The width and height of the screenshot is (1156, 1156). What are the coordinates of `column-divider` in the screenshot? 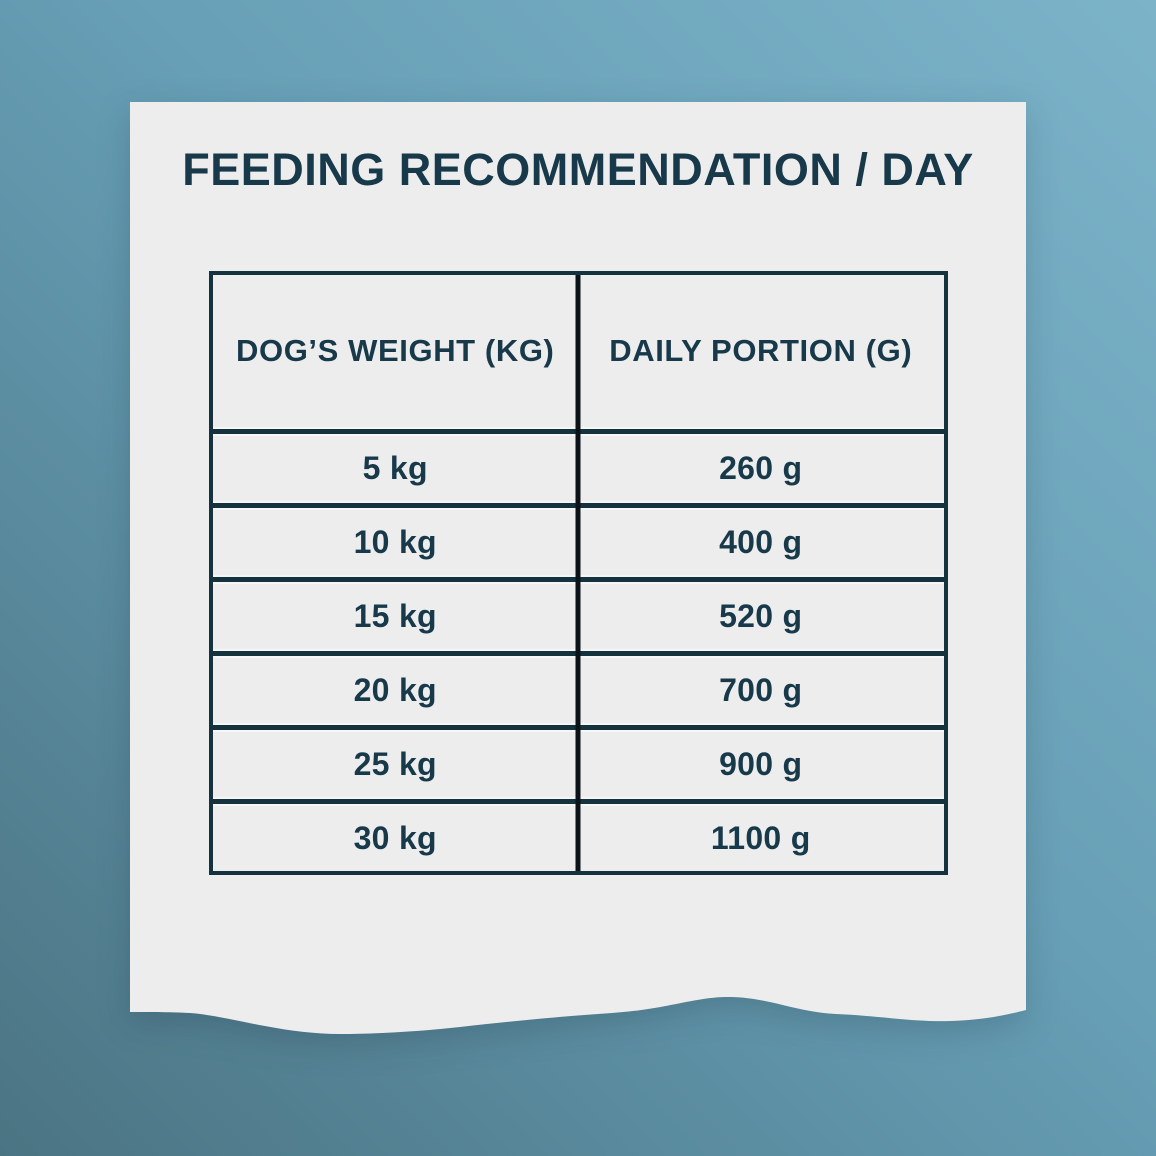 It's located at (578, 573).